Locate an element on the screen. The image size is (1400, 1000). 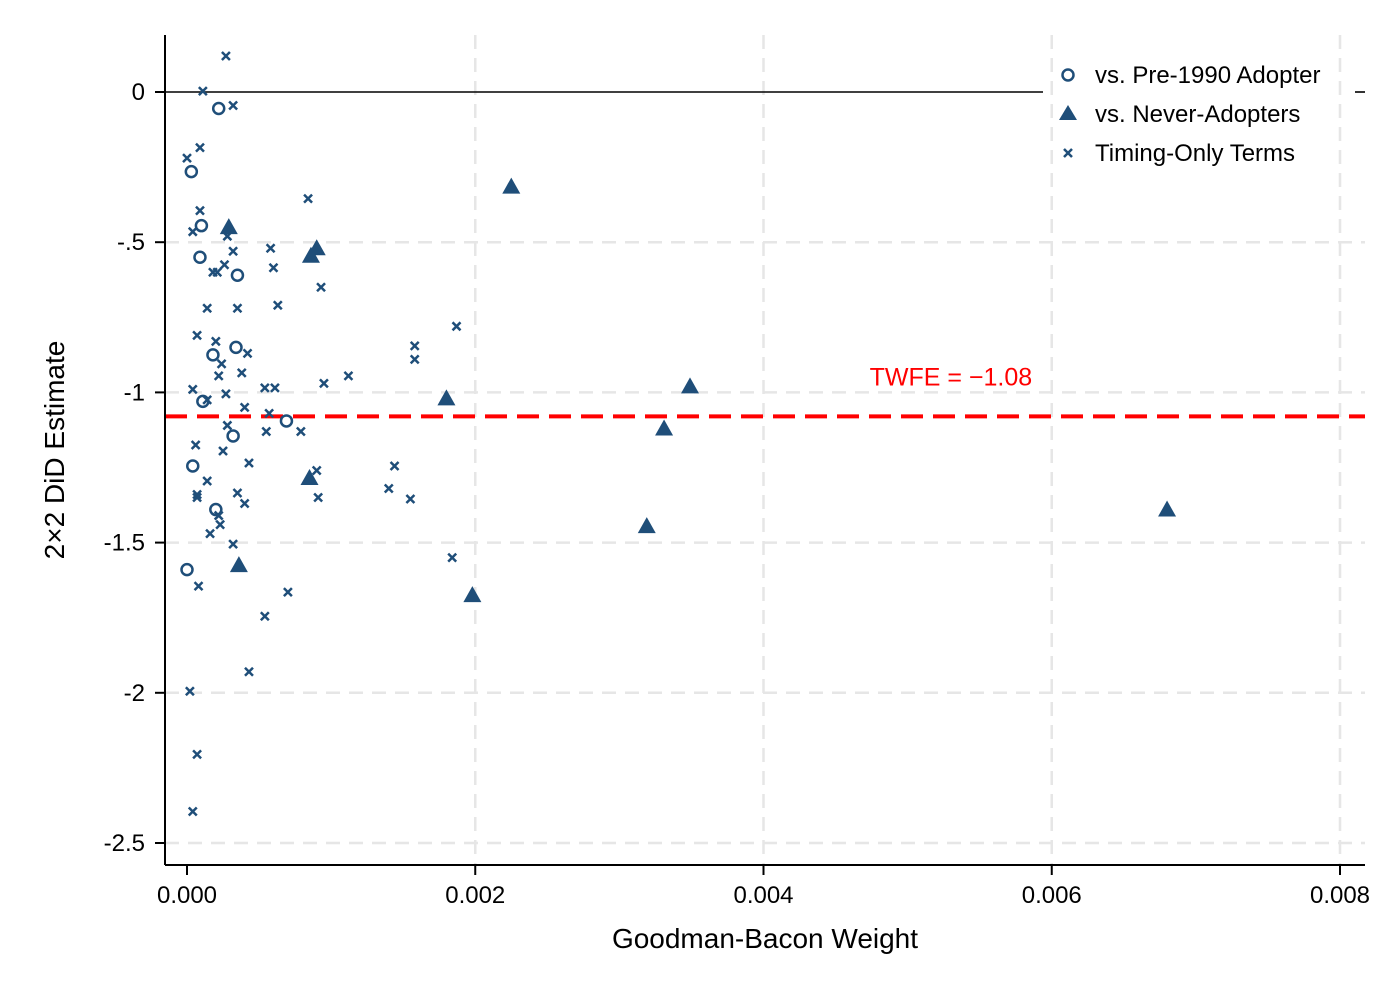
legend-label-never-adopters: vs. Never-Adopters is located at coordinates (1197, 114).